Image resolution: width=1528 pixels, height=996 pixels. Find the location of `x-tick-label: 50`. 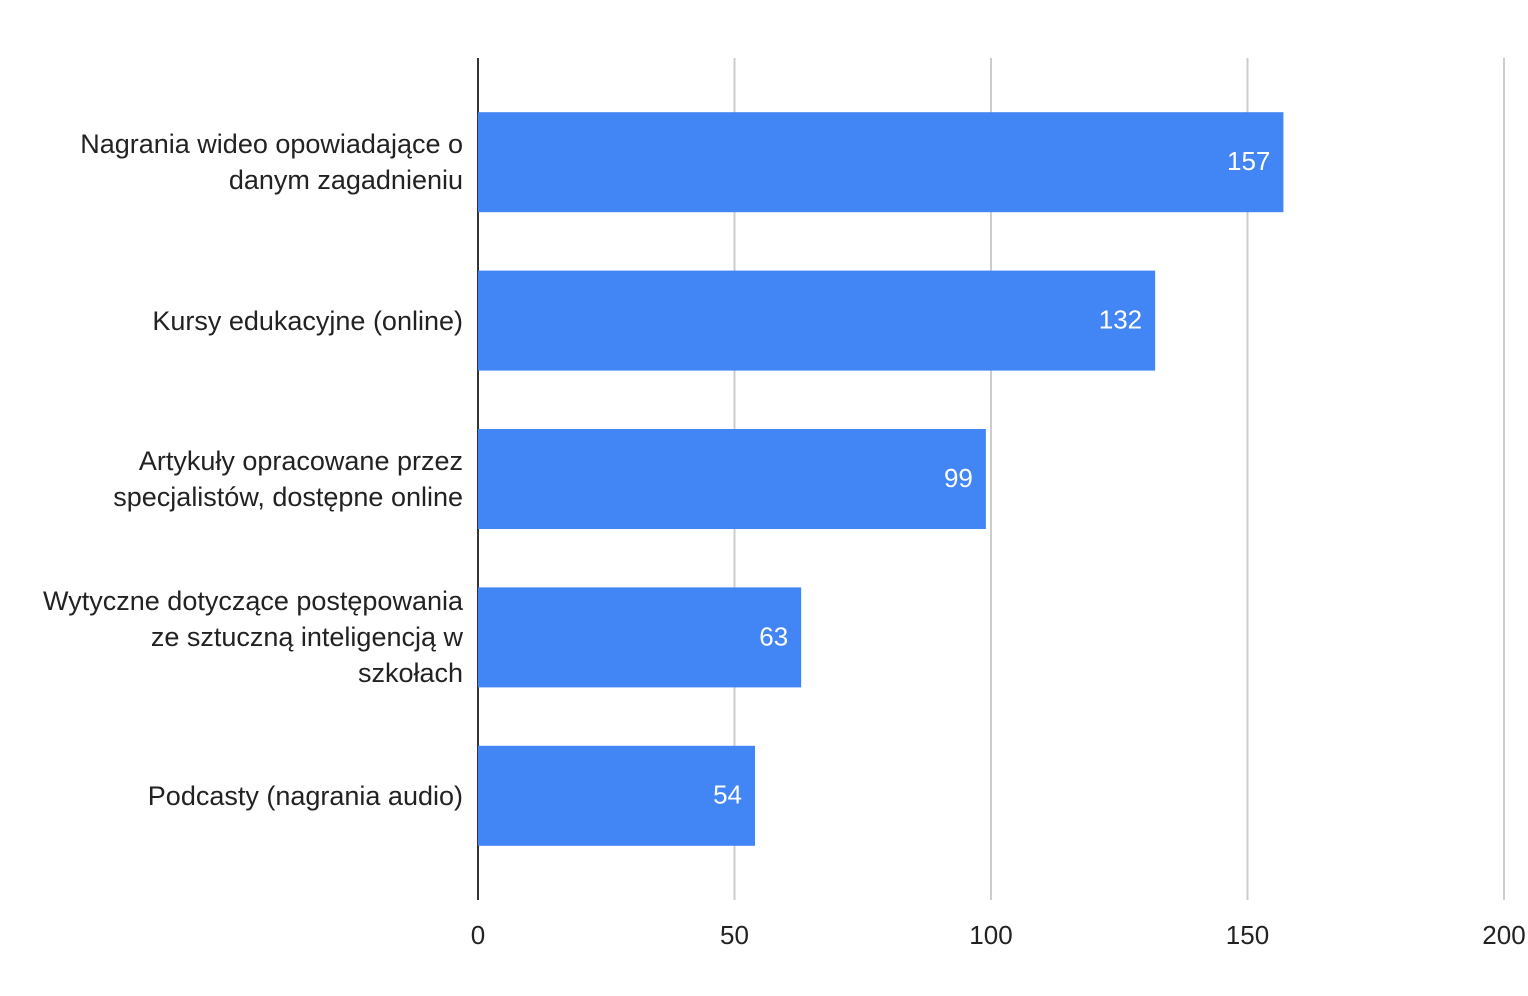

x-tick-label: 50 is located at coordinates (734, 935).